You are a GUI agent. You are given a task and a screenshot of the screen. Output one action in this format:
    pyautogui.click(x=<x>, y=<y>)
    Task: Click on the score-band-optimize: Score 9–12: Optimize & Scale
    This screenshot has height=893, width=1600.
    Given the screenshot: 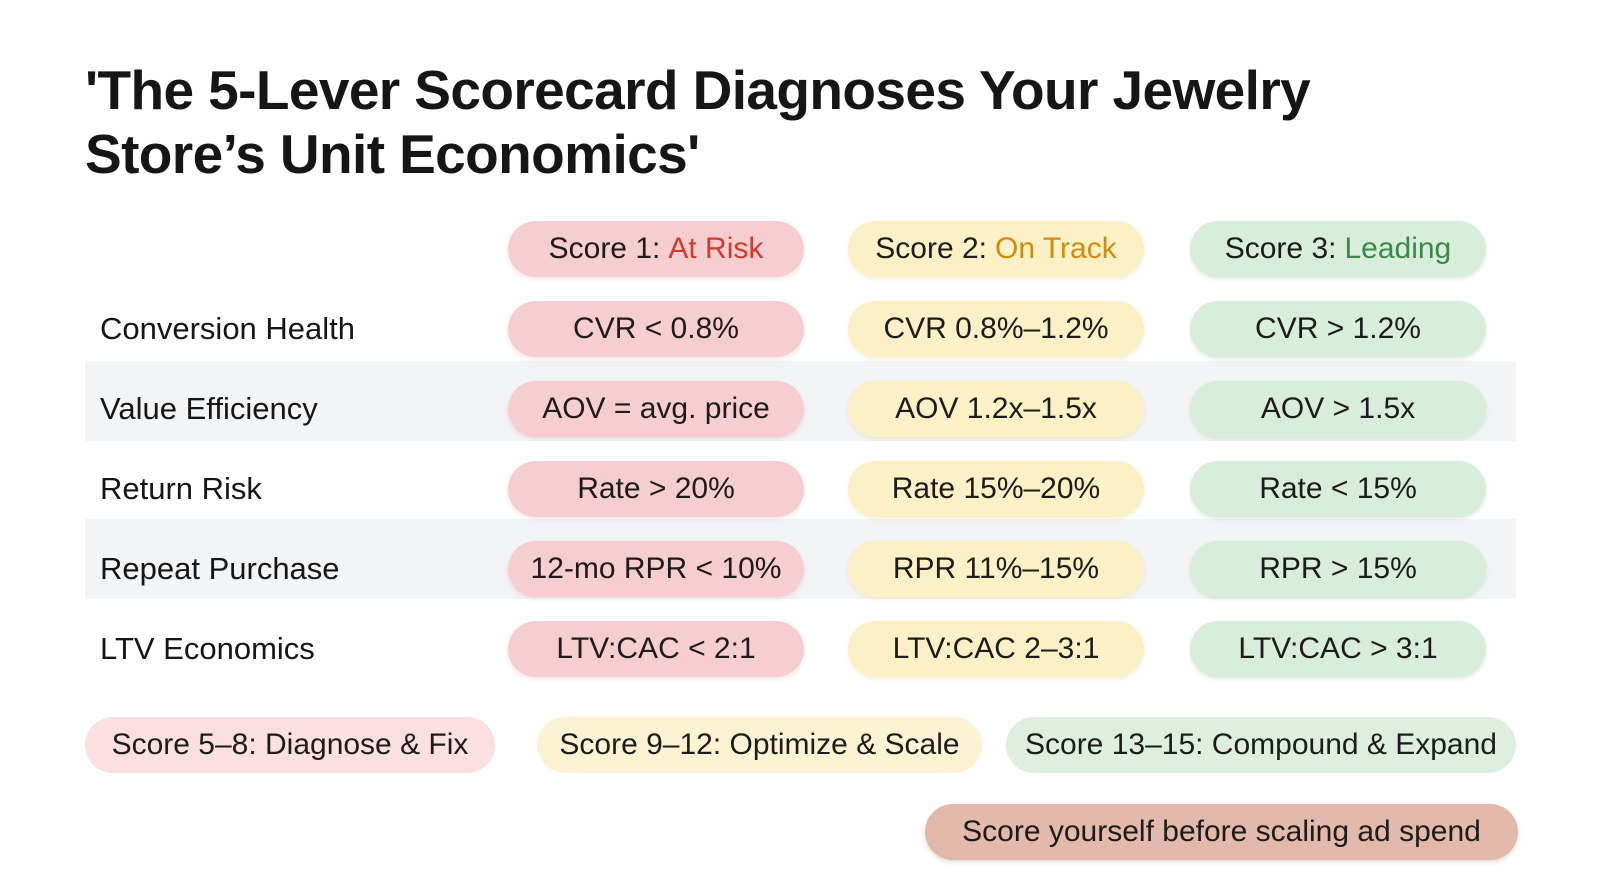 What is the action you would take?
    pyautogui.click(x=759, y=745)
    